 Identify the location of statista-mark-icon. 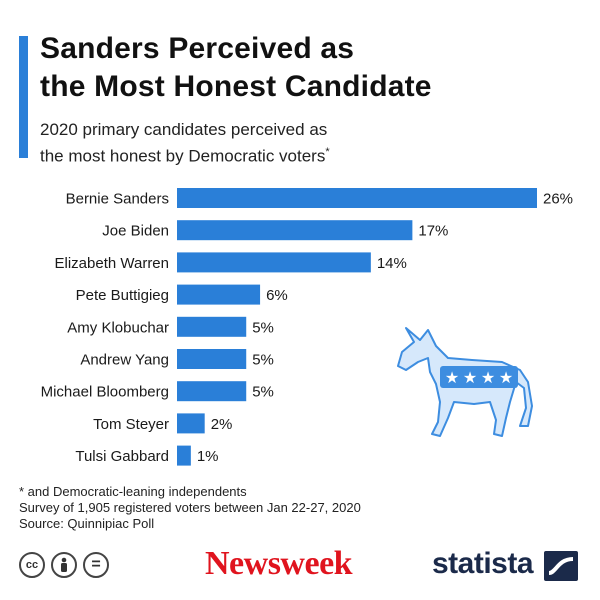
(561, 566).